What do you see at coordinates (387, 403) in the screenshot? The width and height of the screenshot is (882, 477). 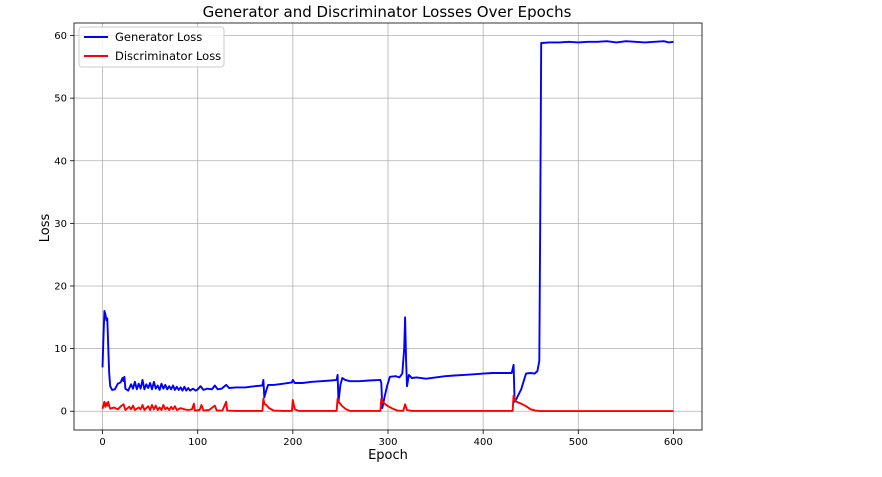 I see `series-line-discriminator-loss` at bounding box center [387, 403].